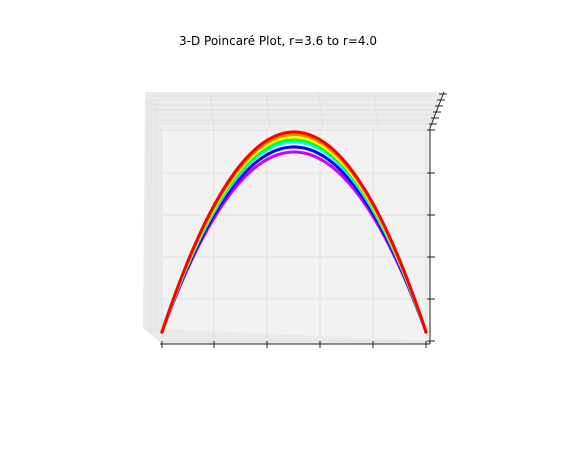 This screenshot has height=460, width=572. What do you see at coordinates (437, 110) in the screenshot?
I see `y-axis-line` at bounding box center [437, 110].